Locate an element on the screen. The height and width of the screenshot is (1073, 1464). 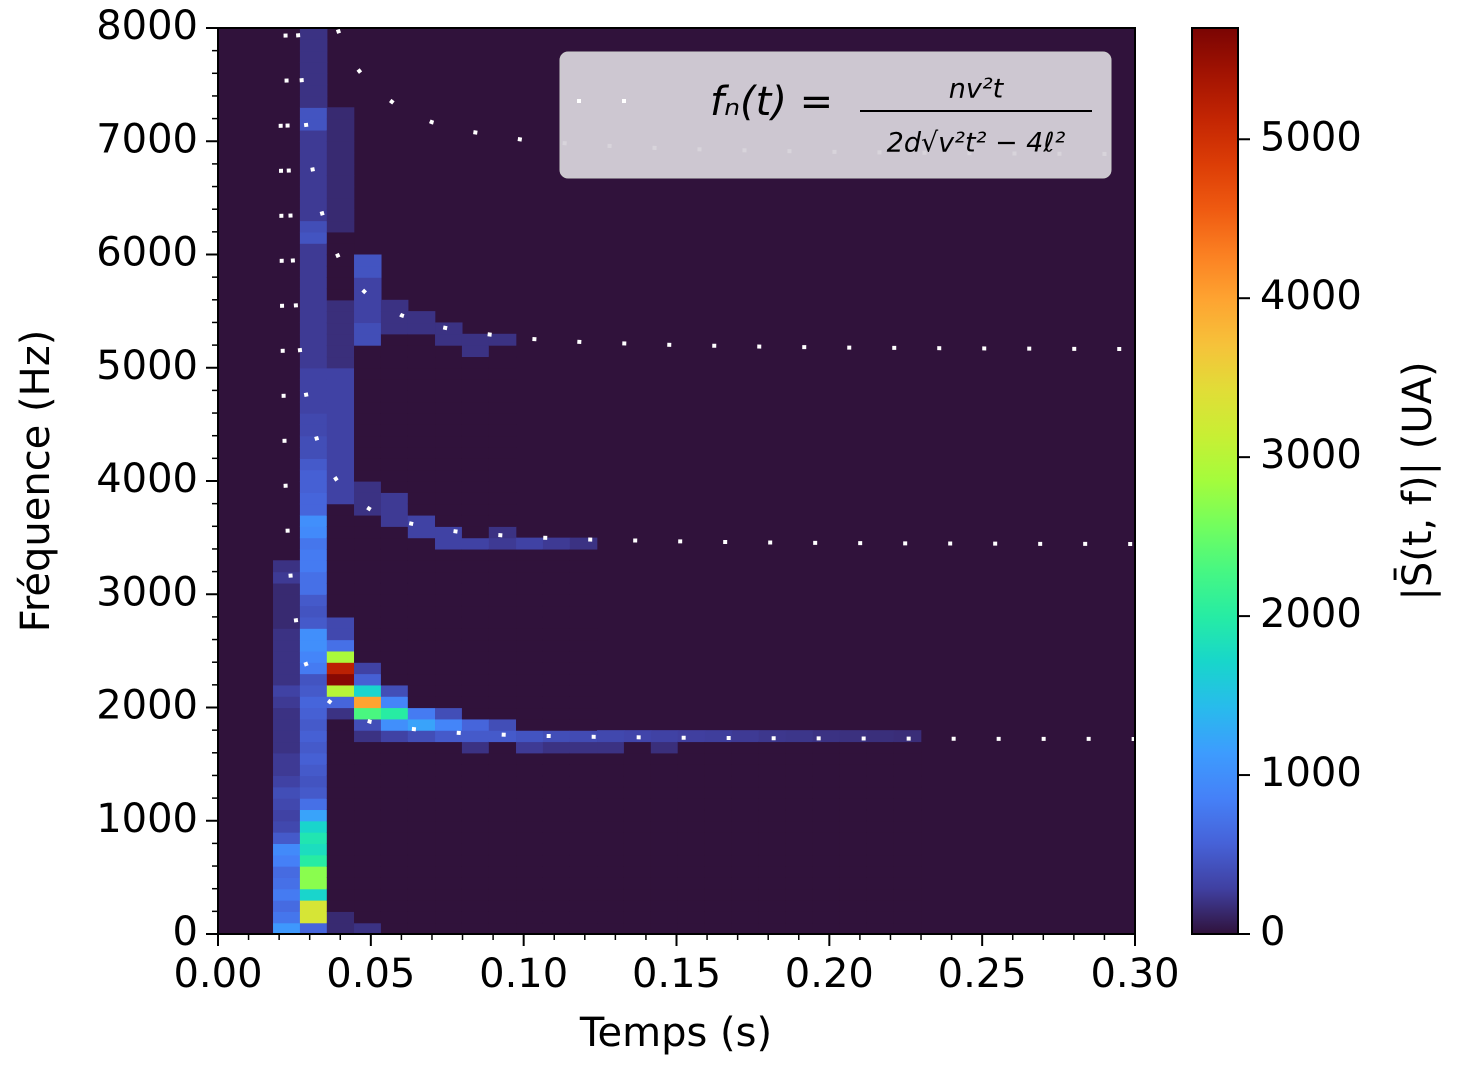
y-tick-label: 3000 is located at coordinates (147, 592).